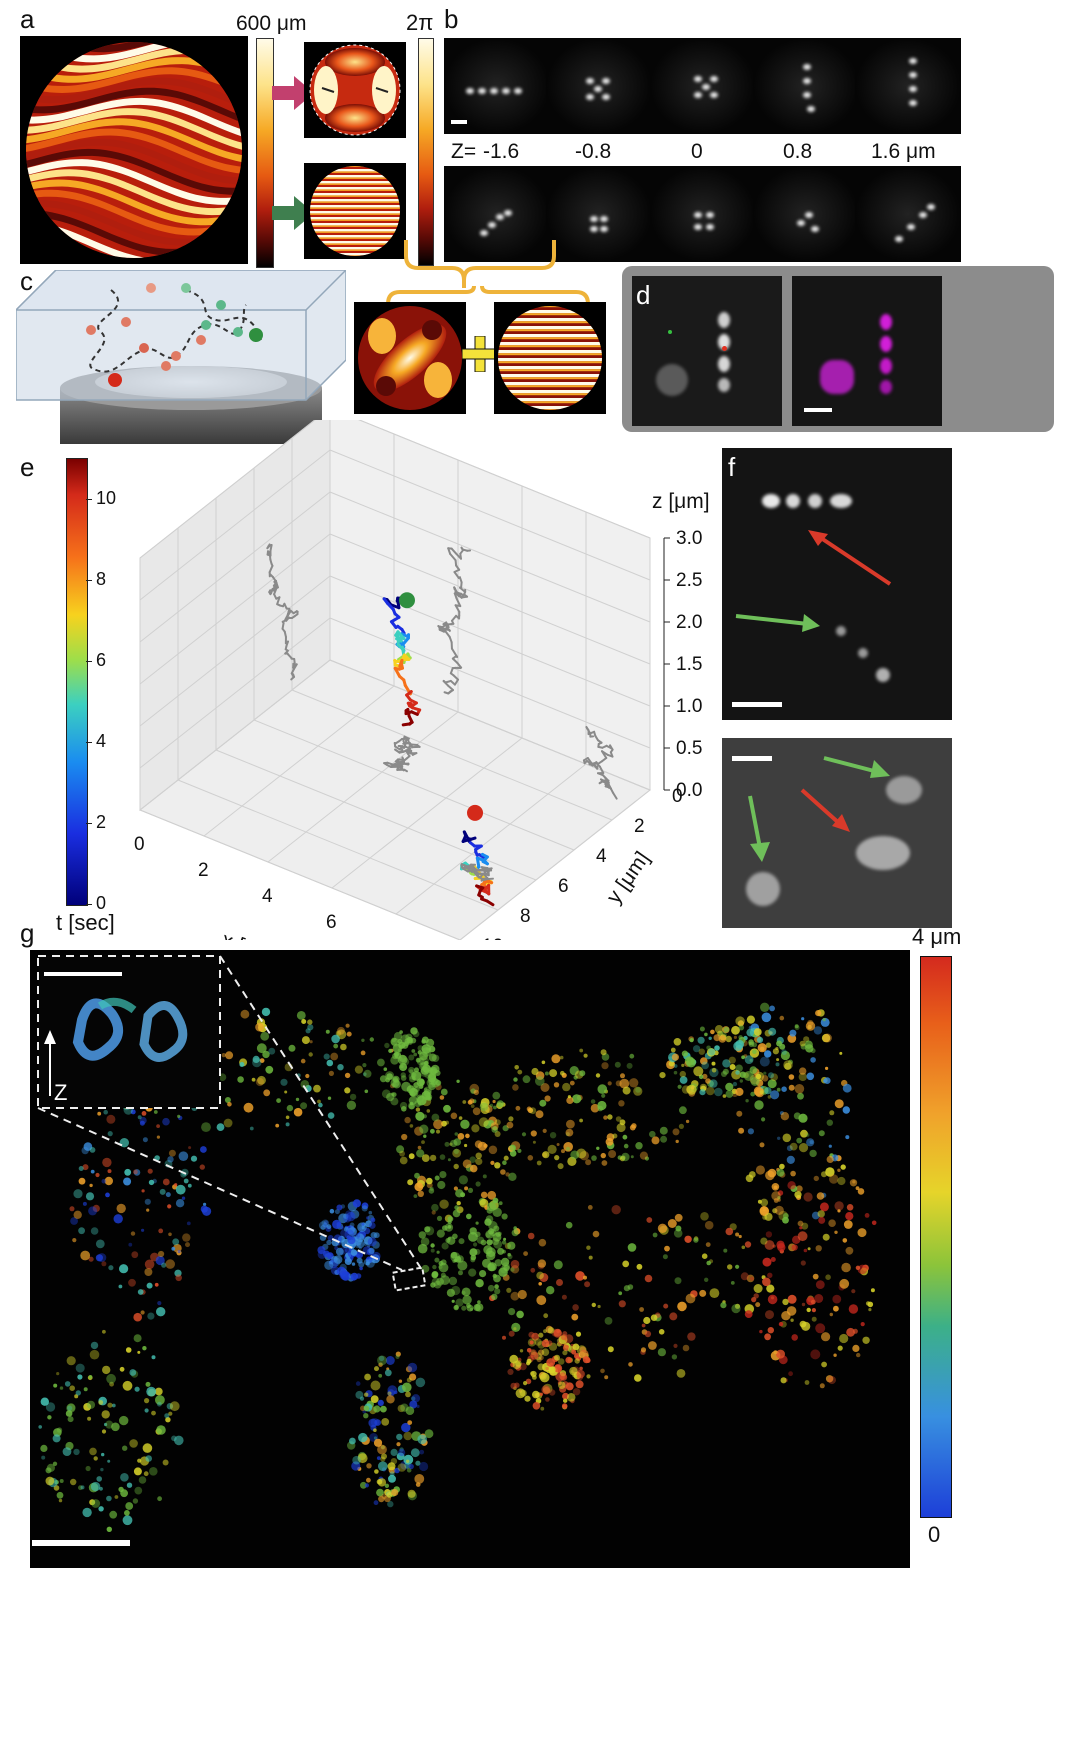  I want to click on y-tick-label: 10, so click(492, 938).